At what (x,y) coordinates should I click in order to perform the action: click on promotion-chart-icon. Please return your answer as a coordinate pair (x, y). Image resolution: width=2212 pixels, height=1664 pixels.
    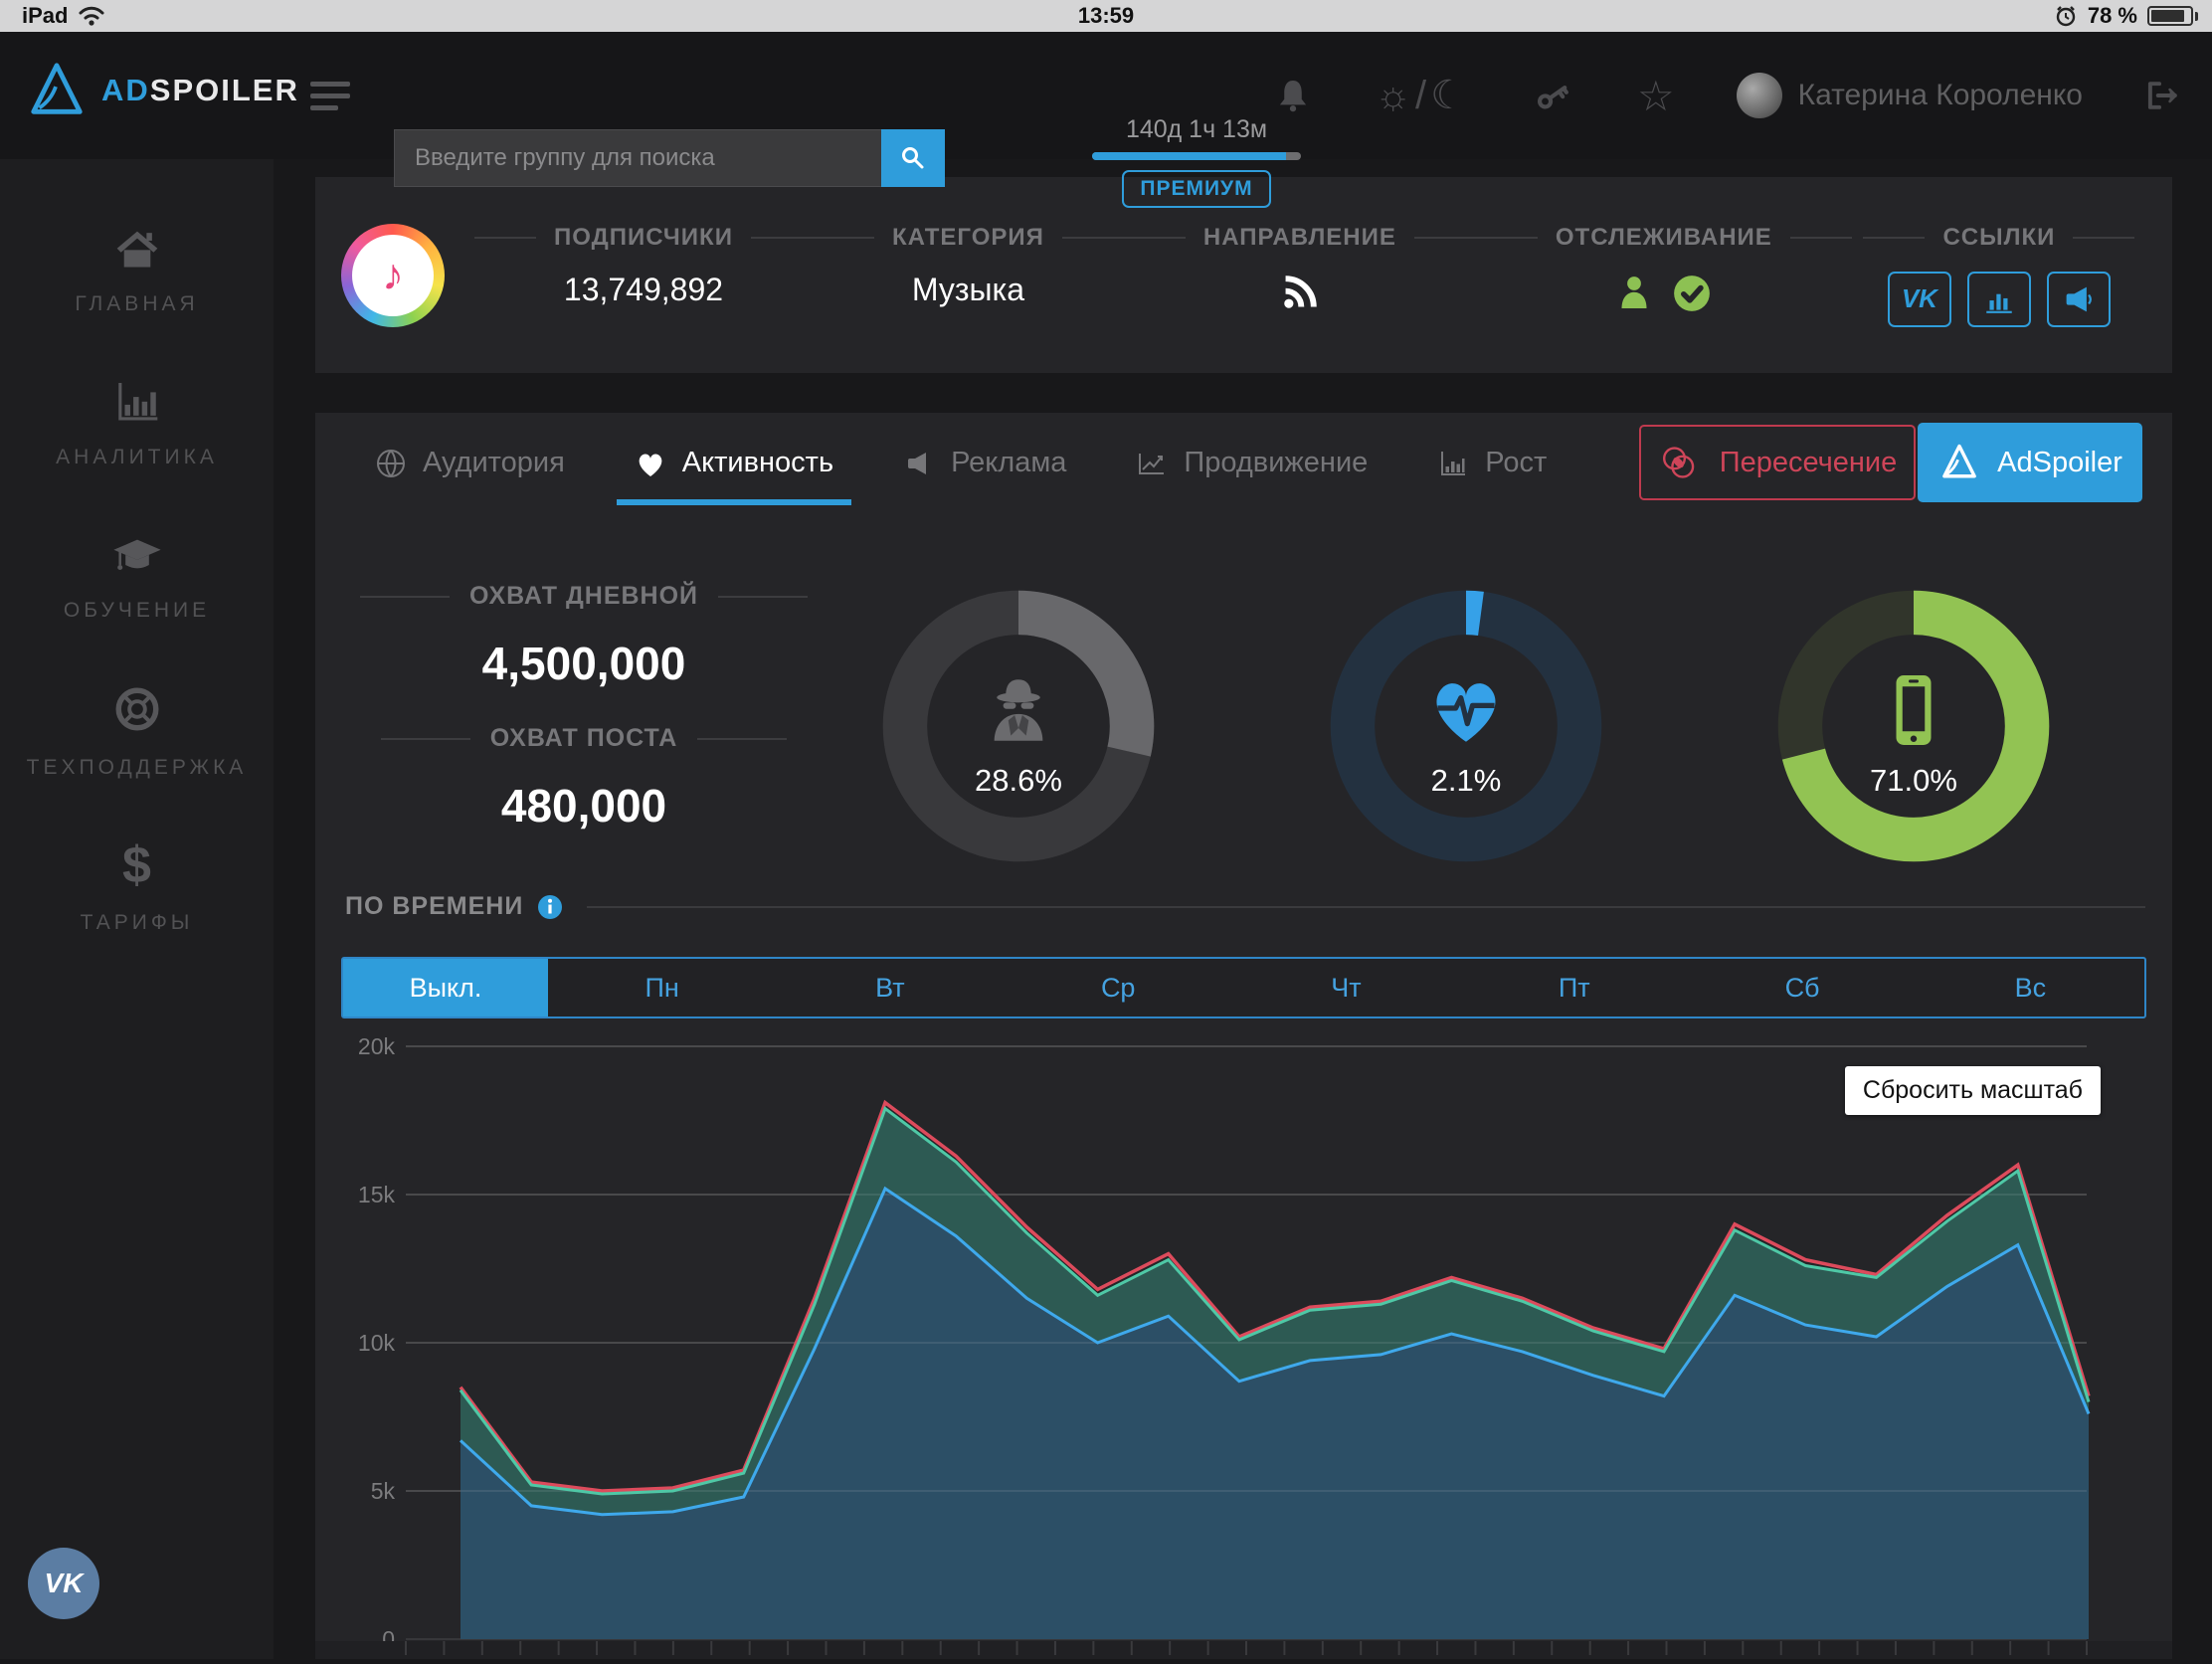
    Looking at the image, I should click on (1152, 463).